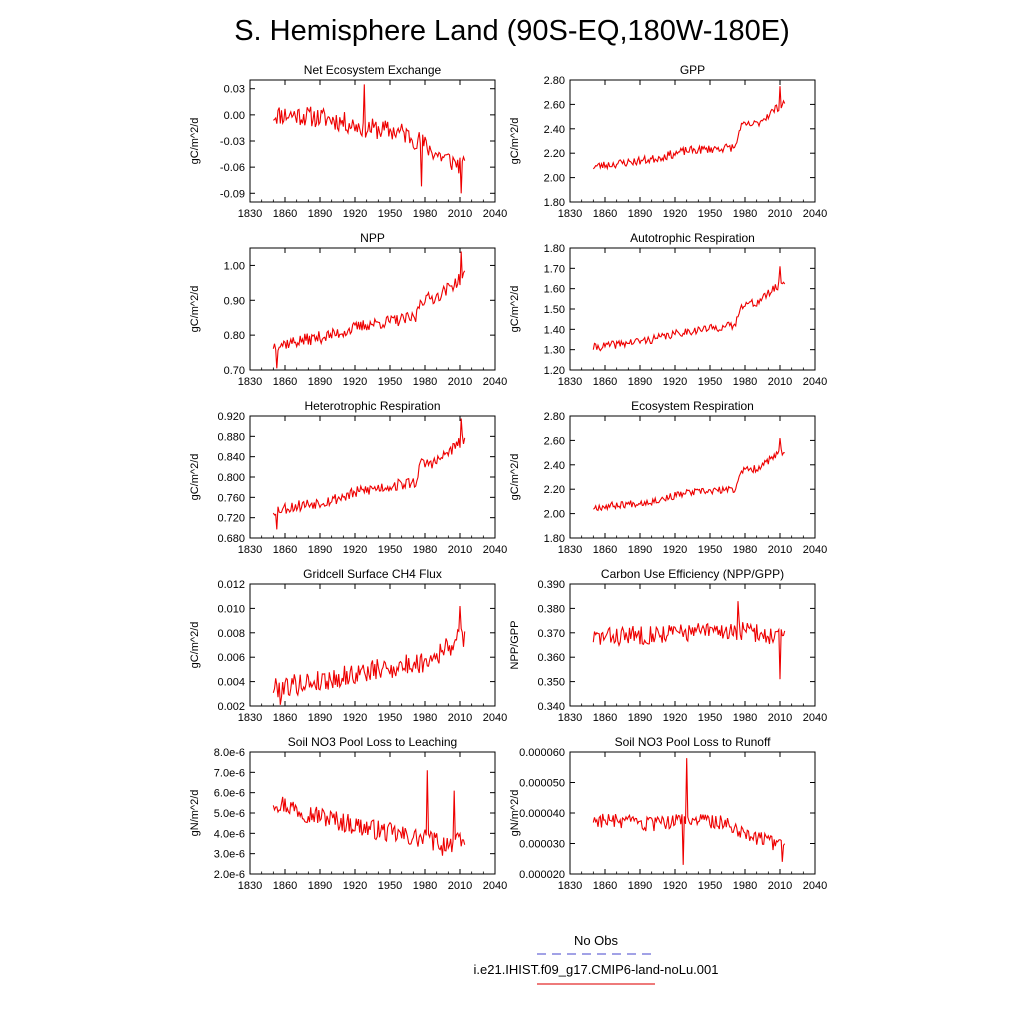 This screenshot has width=1024, height=1024. Describe the element at coordinates (372, 574) in the screenshot. I see `panel-title-gridcell-surface-ch4-flux: Gridcell Surface CH4 Flux` at that location.